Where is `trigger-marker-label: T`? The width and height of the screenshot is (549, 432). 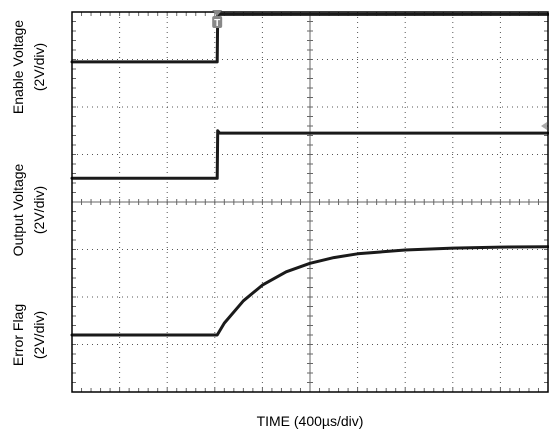 trigger-marker-label: T is located at coordinates (217, 23).